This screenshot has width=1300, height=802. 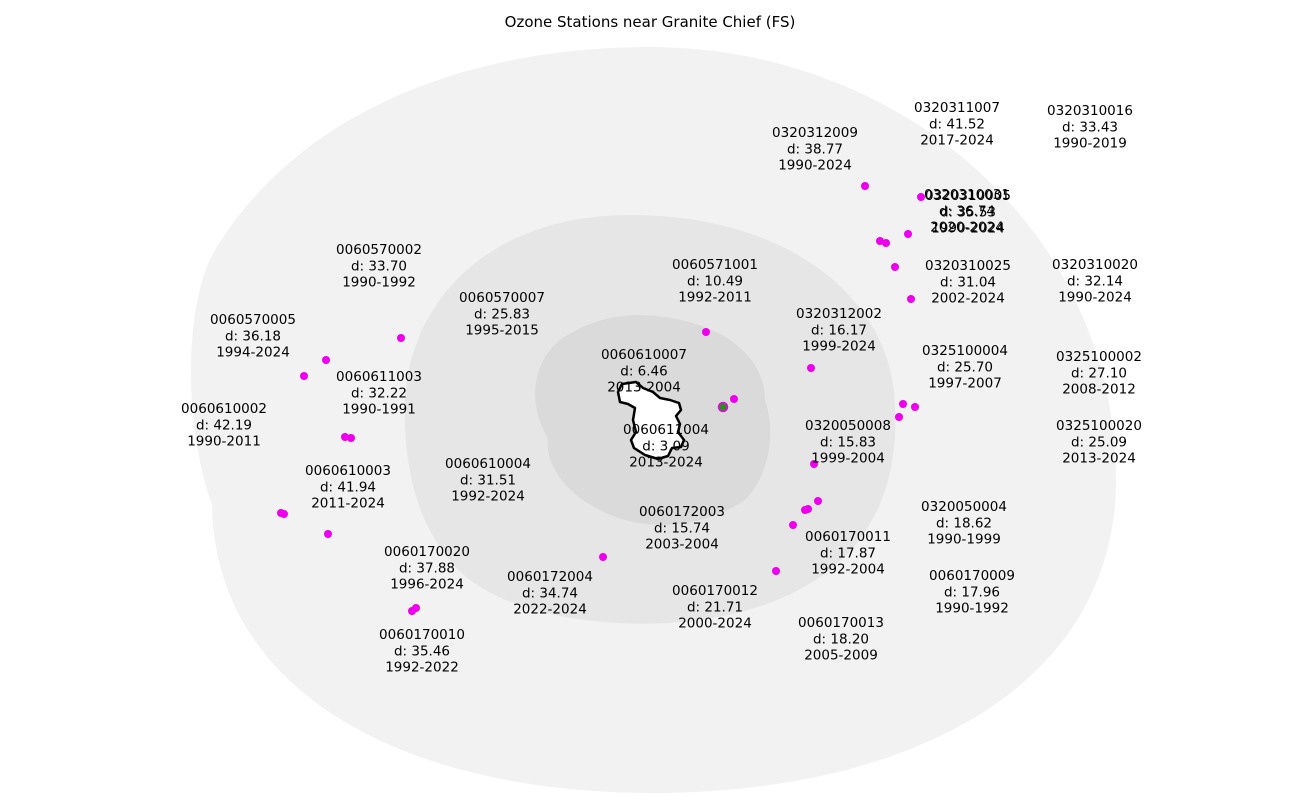 What do you see at coordinates (1099, 442) in the screenshot?
I see `station-label: 0325100020 d: 25.09 2013-2024` at bounding box center [1099, 442].